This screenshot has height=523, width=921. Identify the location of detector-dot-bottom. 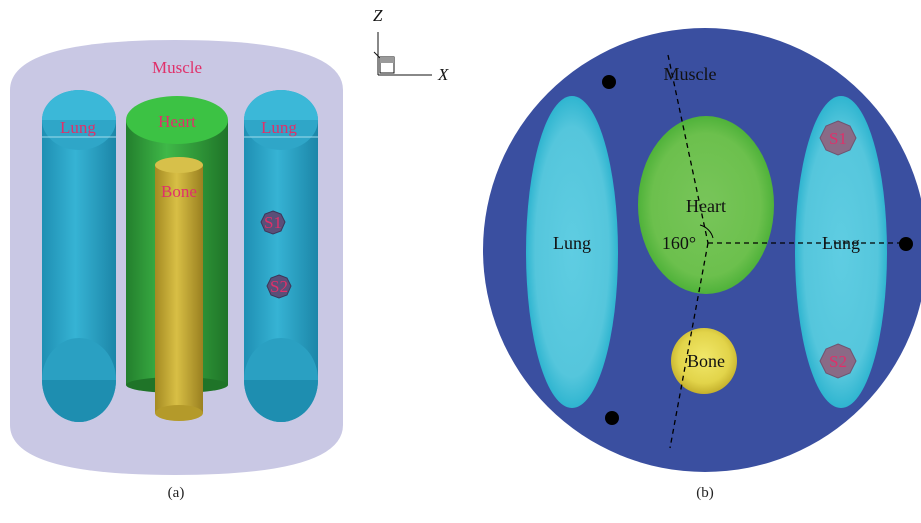
(612, 418).